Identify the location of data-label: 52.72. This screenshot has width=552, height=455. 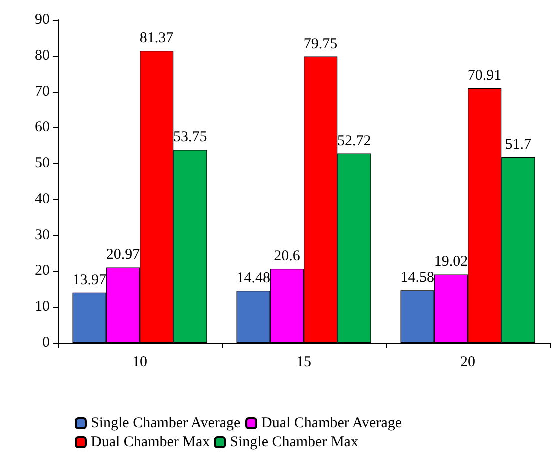
(355, 141).